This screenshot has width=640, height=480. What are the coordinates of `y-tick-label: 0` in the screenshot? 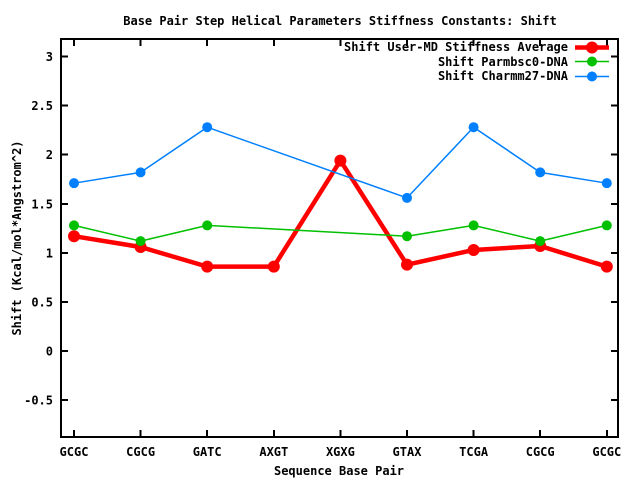 It's located at (49, 352).